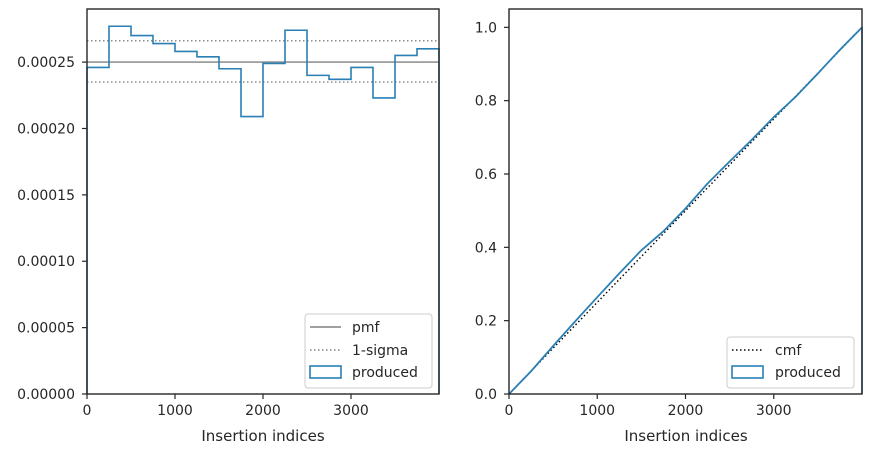 The height and width of the screenshot is (453, 871). What do you see at coordinates (175, 411) in the screenshot?
I see `left-x-tick-label: 1000` at bounding box center [175, 411].